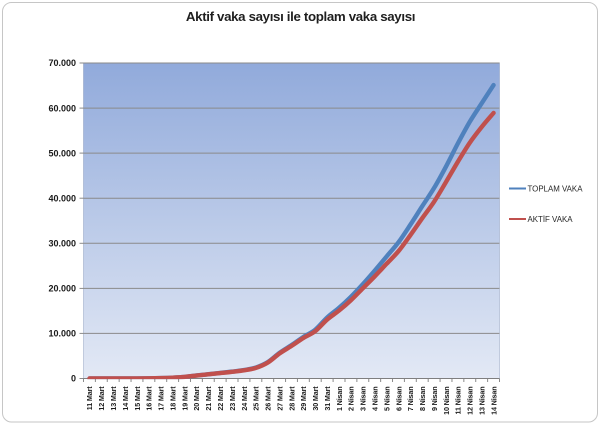 Image resolution: width=614 pixels, height=430 pixels. Describe the element at coordinates (493, 401) in the screenshot. I see `svg-text: 14 Nisan` at that location.